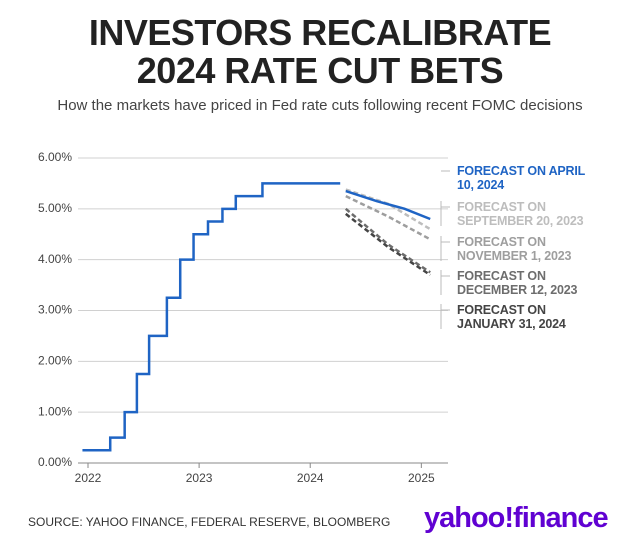  I want to click on y-tick-label: 2.00%, so click(55, 361).